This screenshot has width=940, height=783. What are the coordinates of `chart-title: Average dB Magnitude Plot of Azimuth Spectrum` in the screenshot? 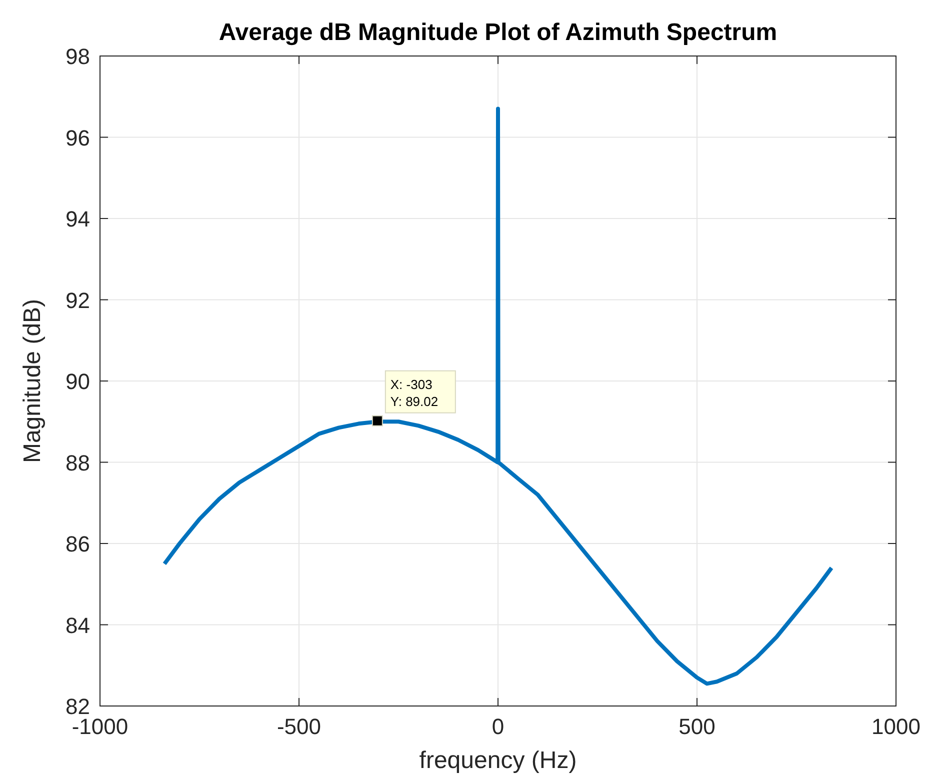 It's located at (498, 32).